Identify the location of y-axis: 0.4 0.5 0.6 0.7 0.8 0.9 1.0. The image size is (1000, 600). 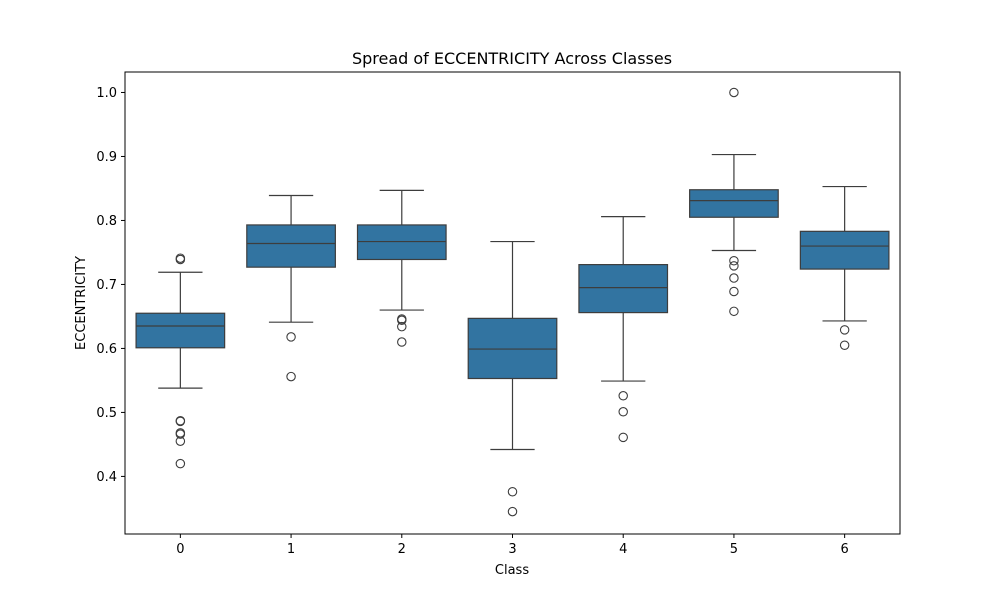
(110, 285).